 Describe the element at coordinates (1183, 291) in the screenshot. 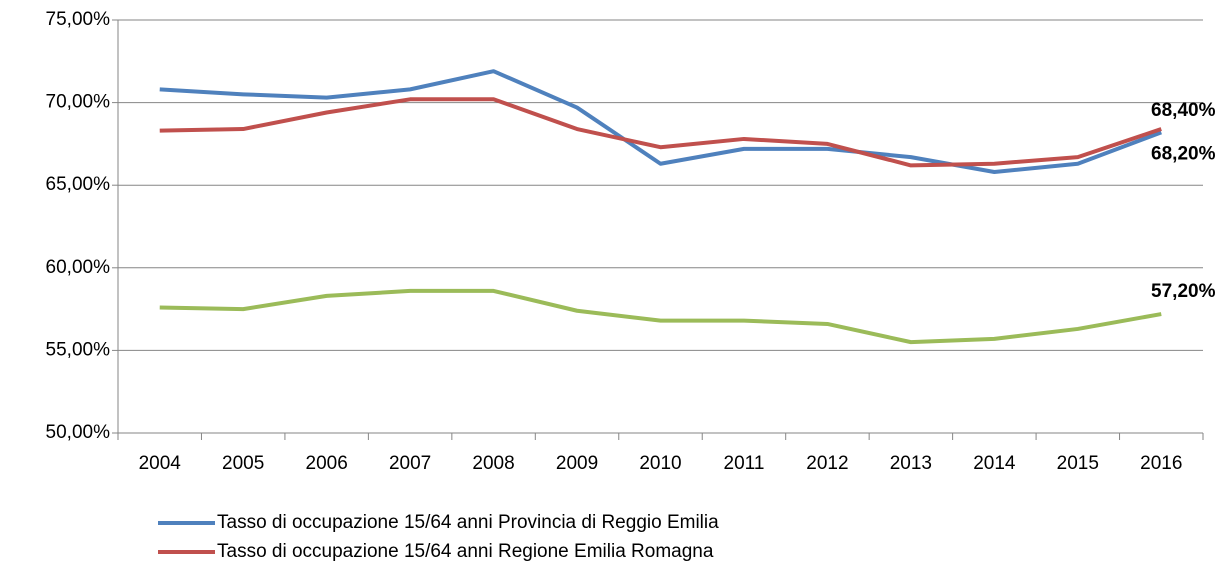

I see `data-label: 57,20%` at that location.